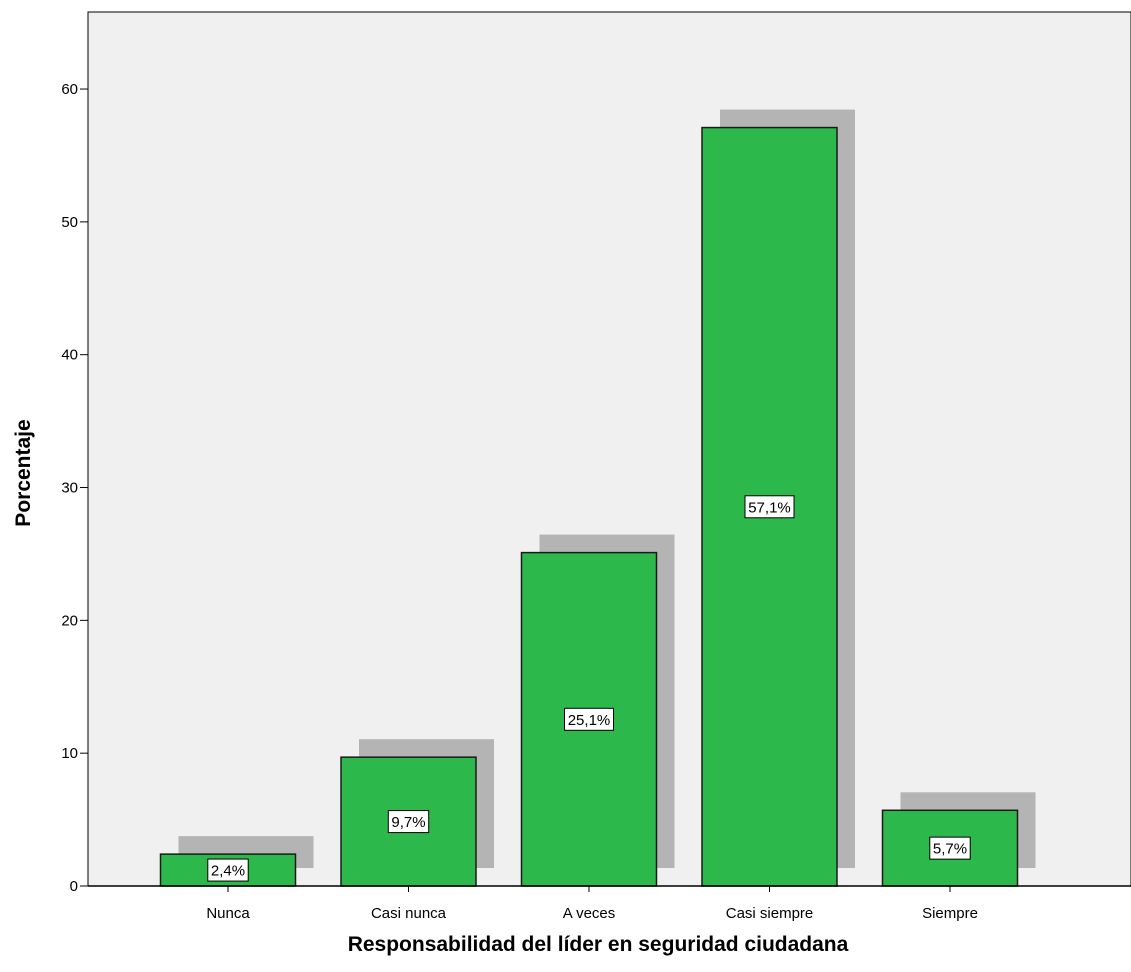 This screenshot has width=1131, height=972. I want to click on y-tick-label: 20, so click(69, 620).